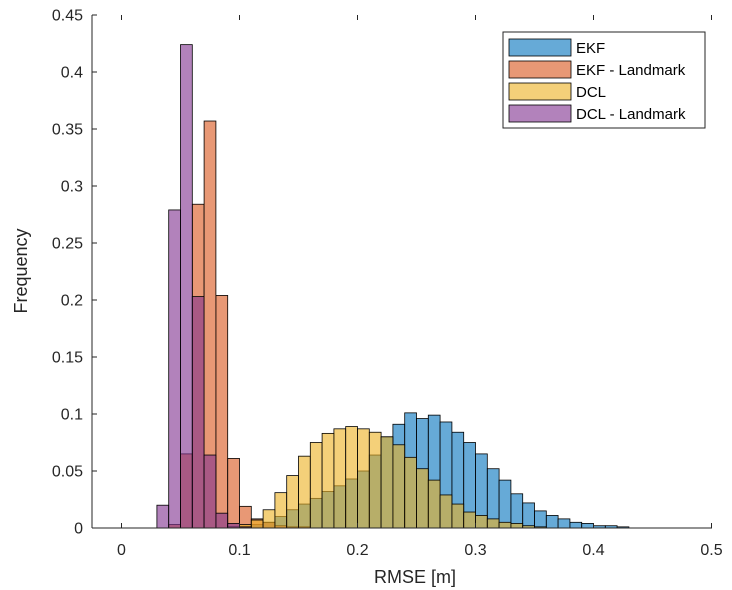 The height and width of the screenshot is (590, 732). I want to click on legend-label-ekf-landmark: EKF - Landmark, so click(631, 70).